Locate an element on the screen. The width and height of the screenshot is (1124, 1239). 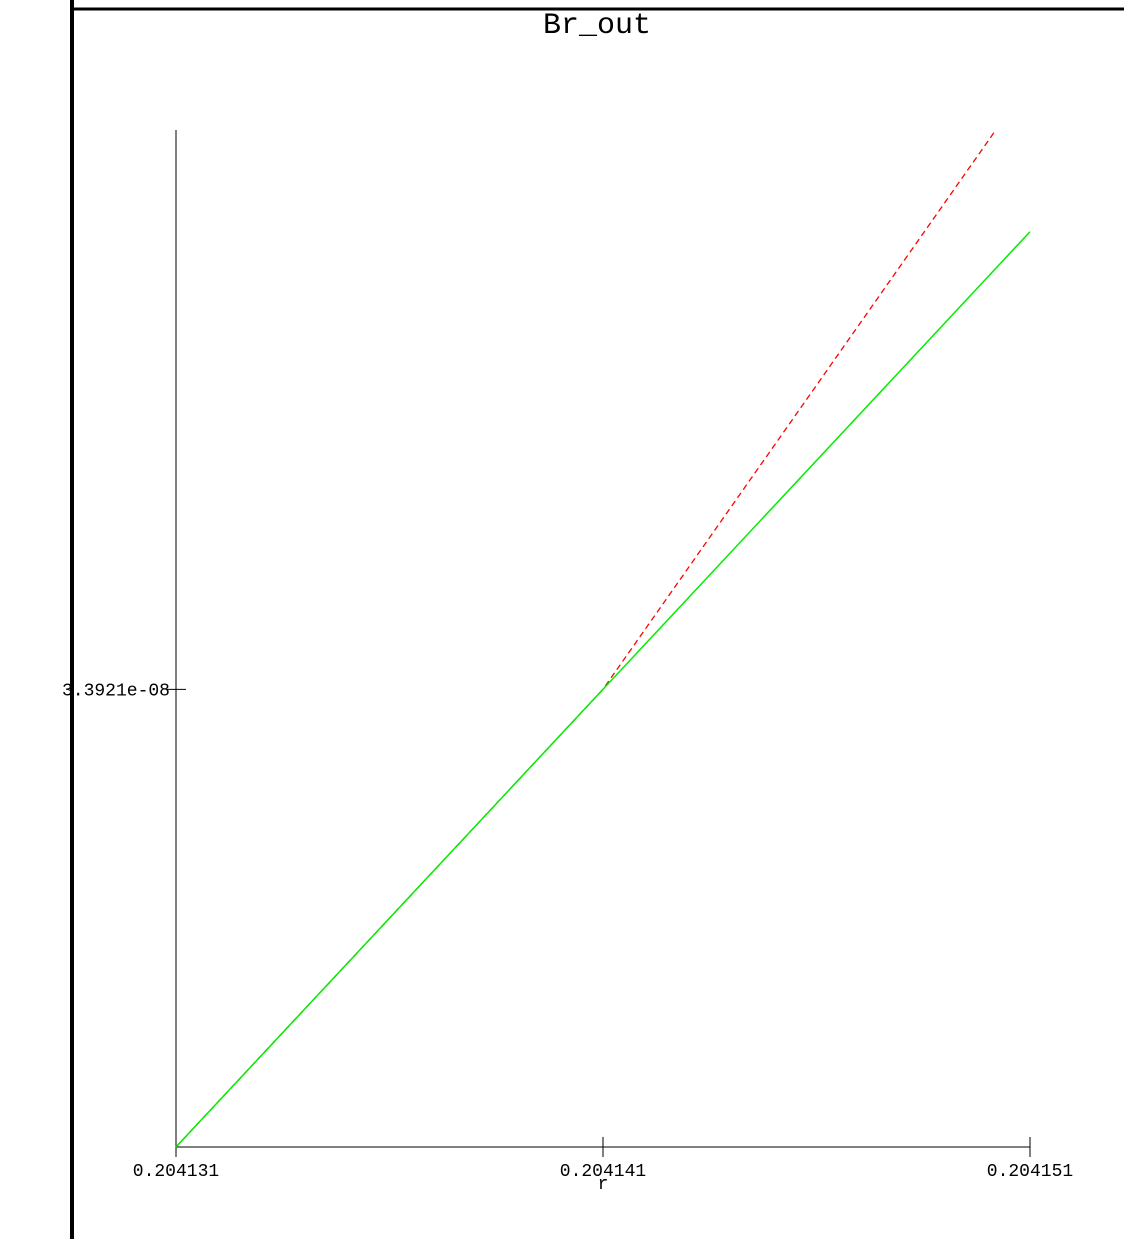
x-tick-label-2: 0.204151 is located at coordinates (1030, 1172).